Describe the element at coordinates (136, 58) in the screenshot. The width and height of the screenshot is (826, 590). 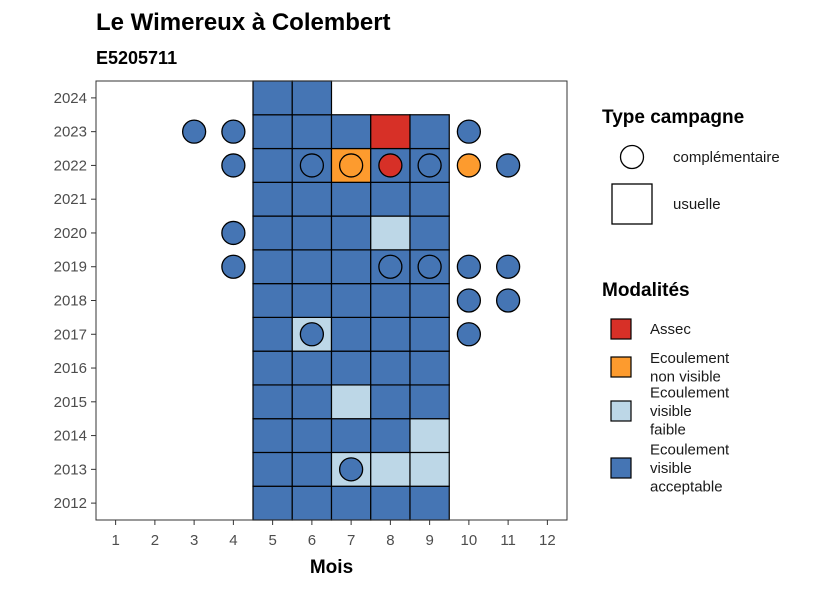
I see `chart-subtitle: E5205711` at that location.